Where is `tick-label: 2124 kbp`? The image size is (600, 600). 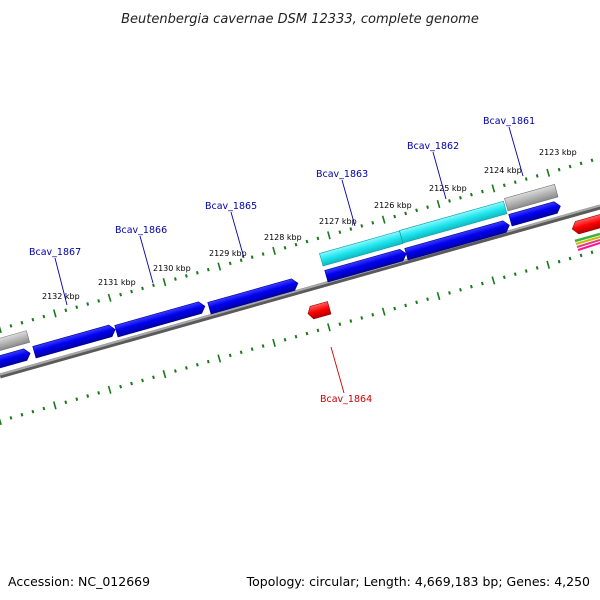
tick-label: 2124 kbp is located at coordinates (503, 170).